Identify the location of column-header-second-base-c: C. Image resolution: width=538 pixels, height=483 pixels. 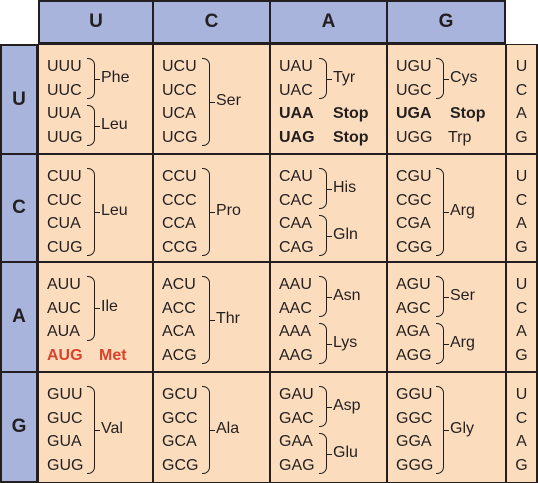
(211, 22).